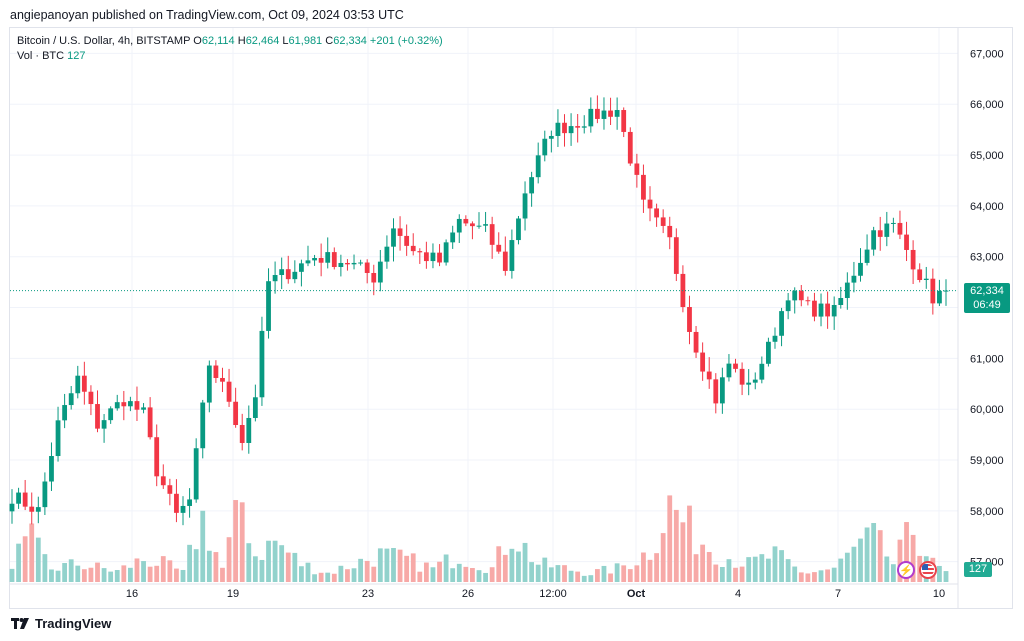 This screenshot has width=1024, height=641. Describe the element at coordinates (987, 359) in the screenshot. I see `y-tick-label: 61,000` at that location.